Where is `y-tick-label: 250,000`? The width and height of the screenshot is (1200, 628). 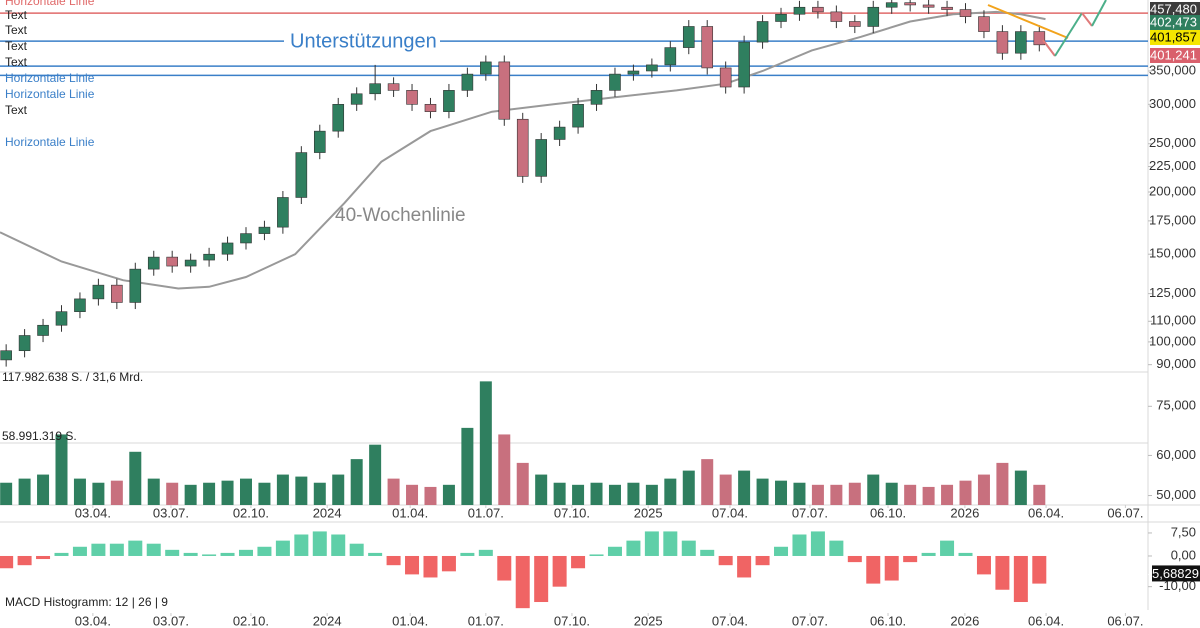 y-tick-label: 250,000 is located at coordinates (1172, 142).